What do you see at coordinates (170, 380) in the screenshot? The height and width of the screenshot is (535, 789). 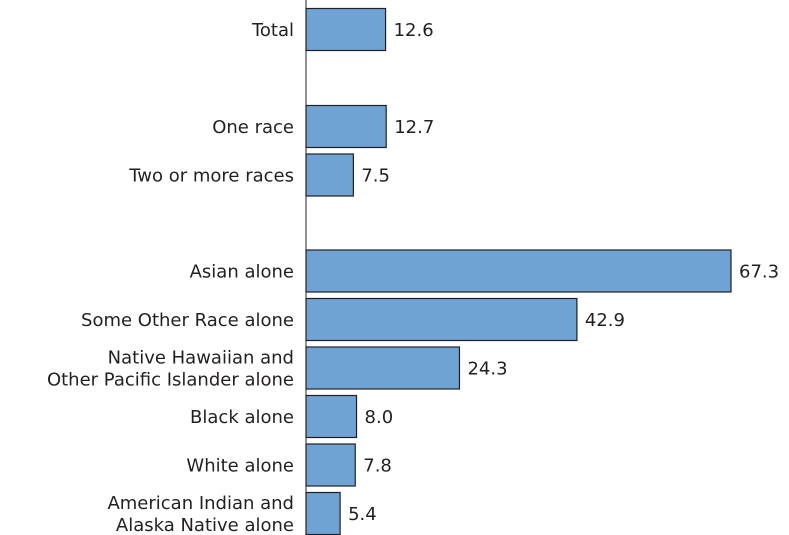 I see `category-label-5-line-1: Other Pacific Islander alone` at bounding box center [170, 380].